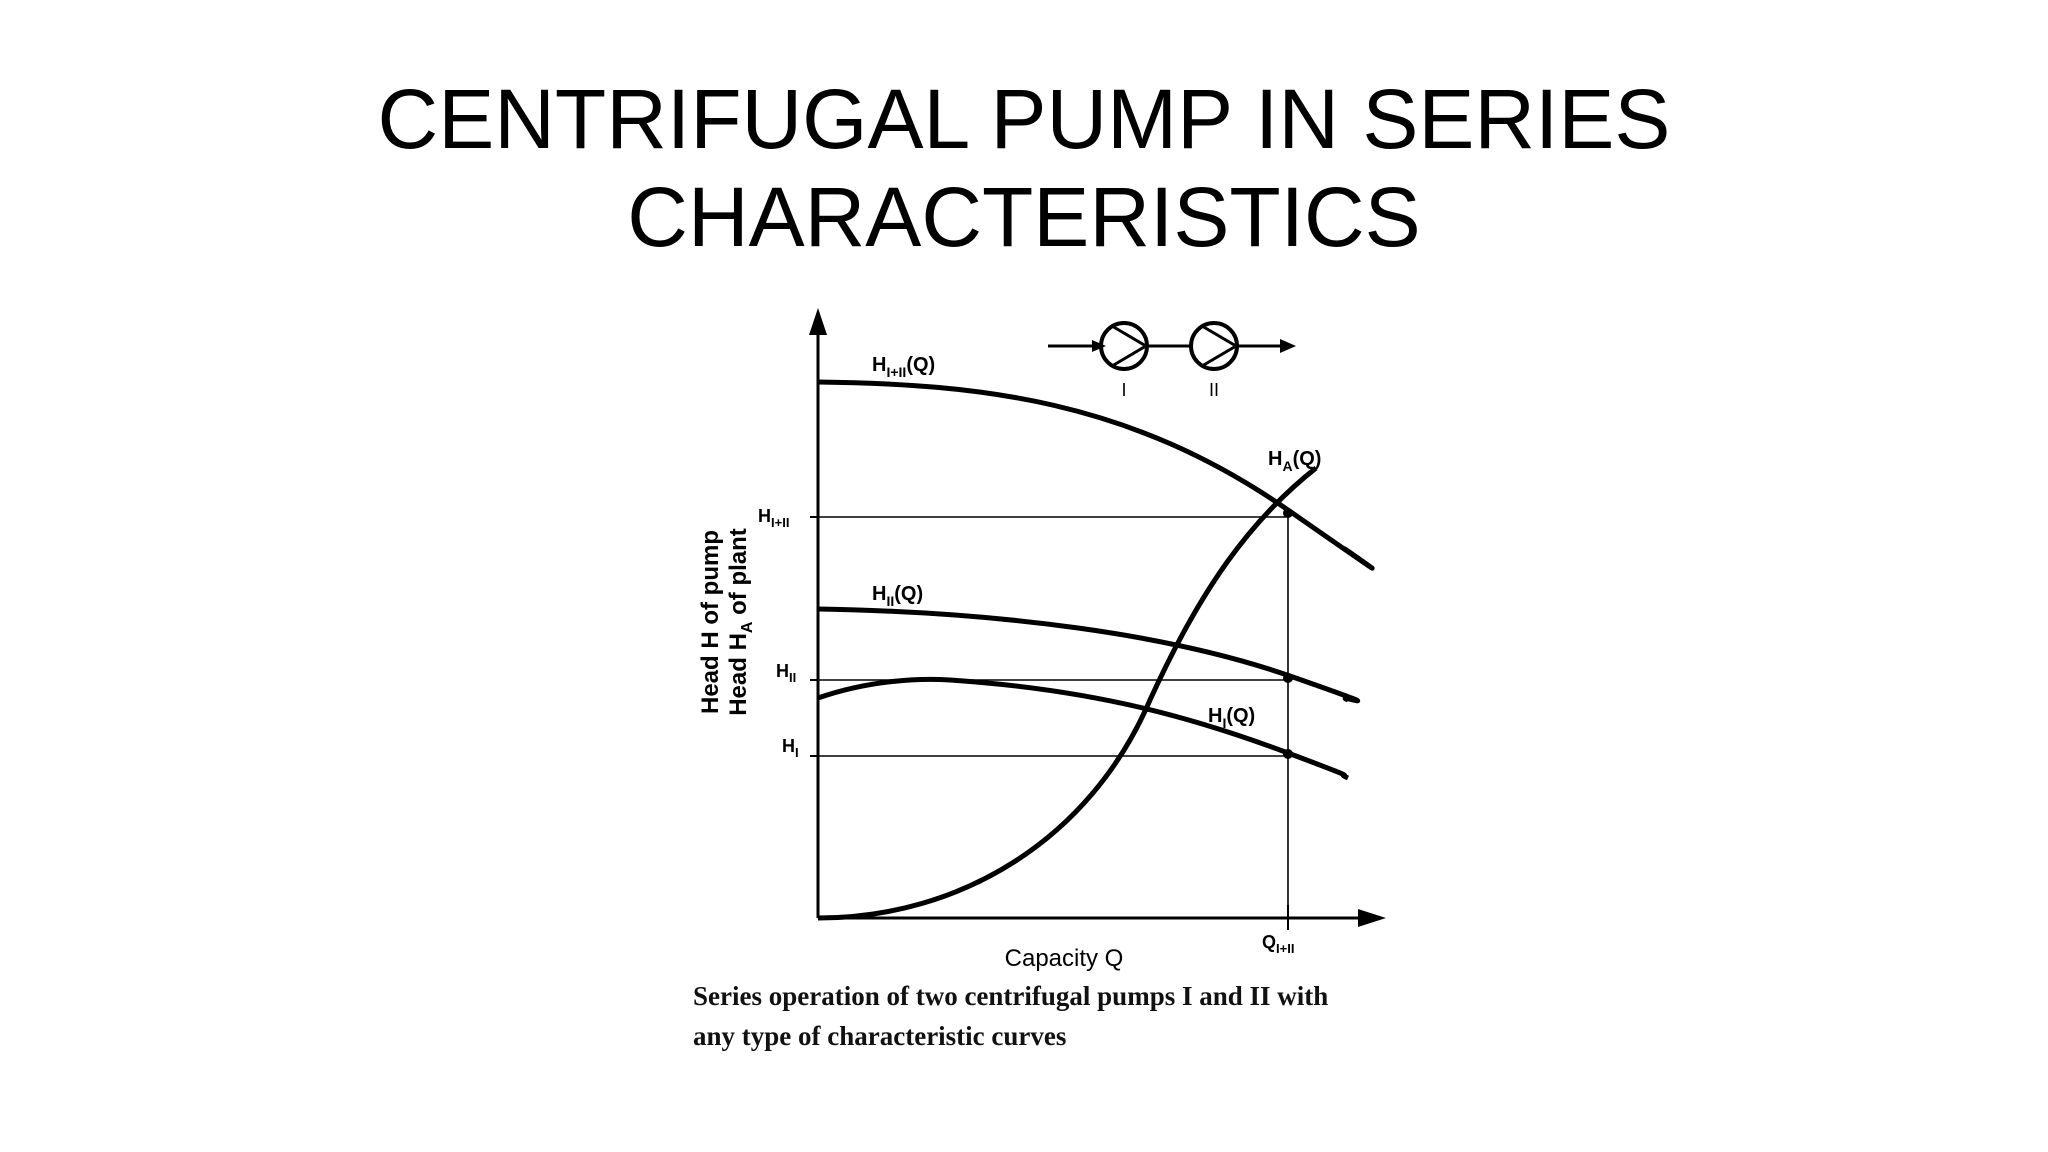 The image size is (2048, 1152). What do you see at coordinates (1089, 655) in the screenshot?
I see `pump-ii-head-curve` at bounding box center [1089, 655].